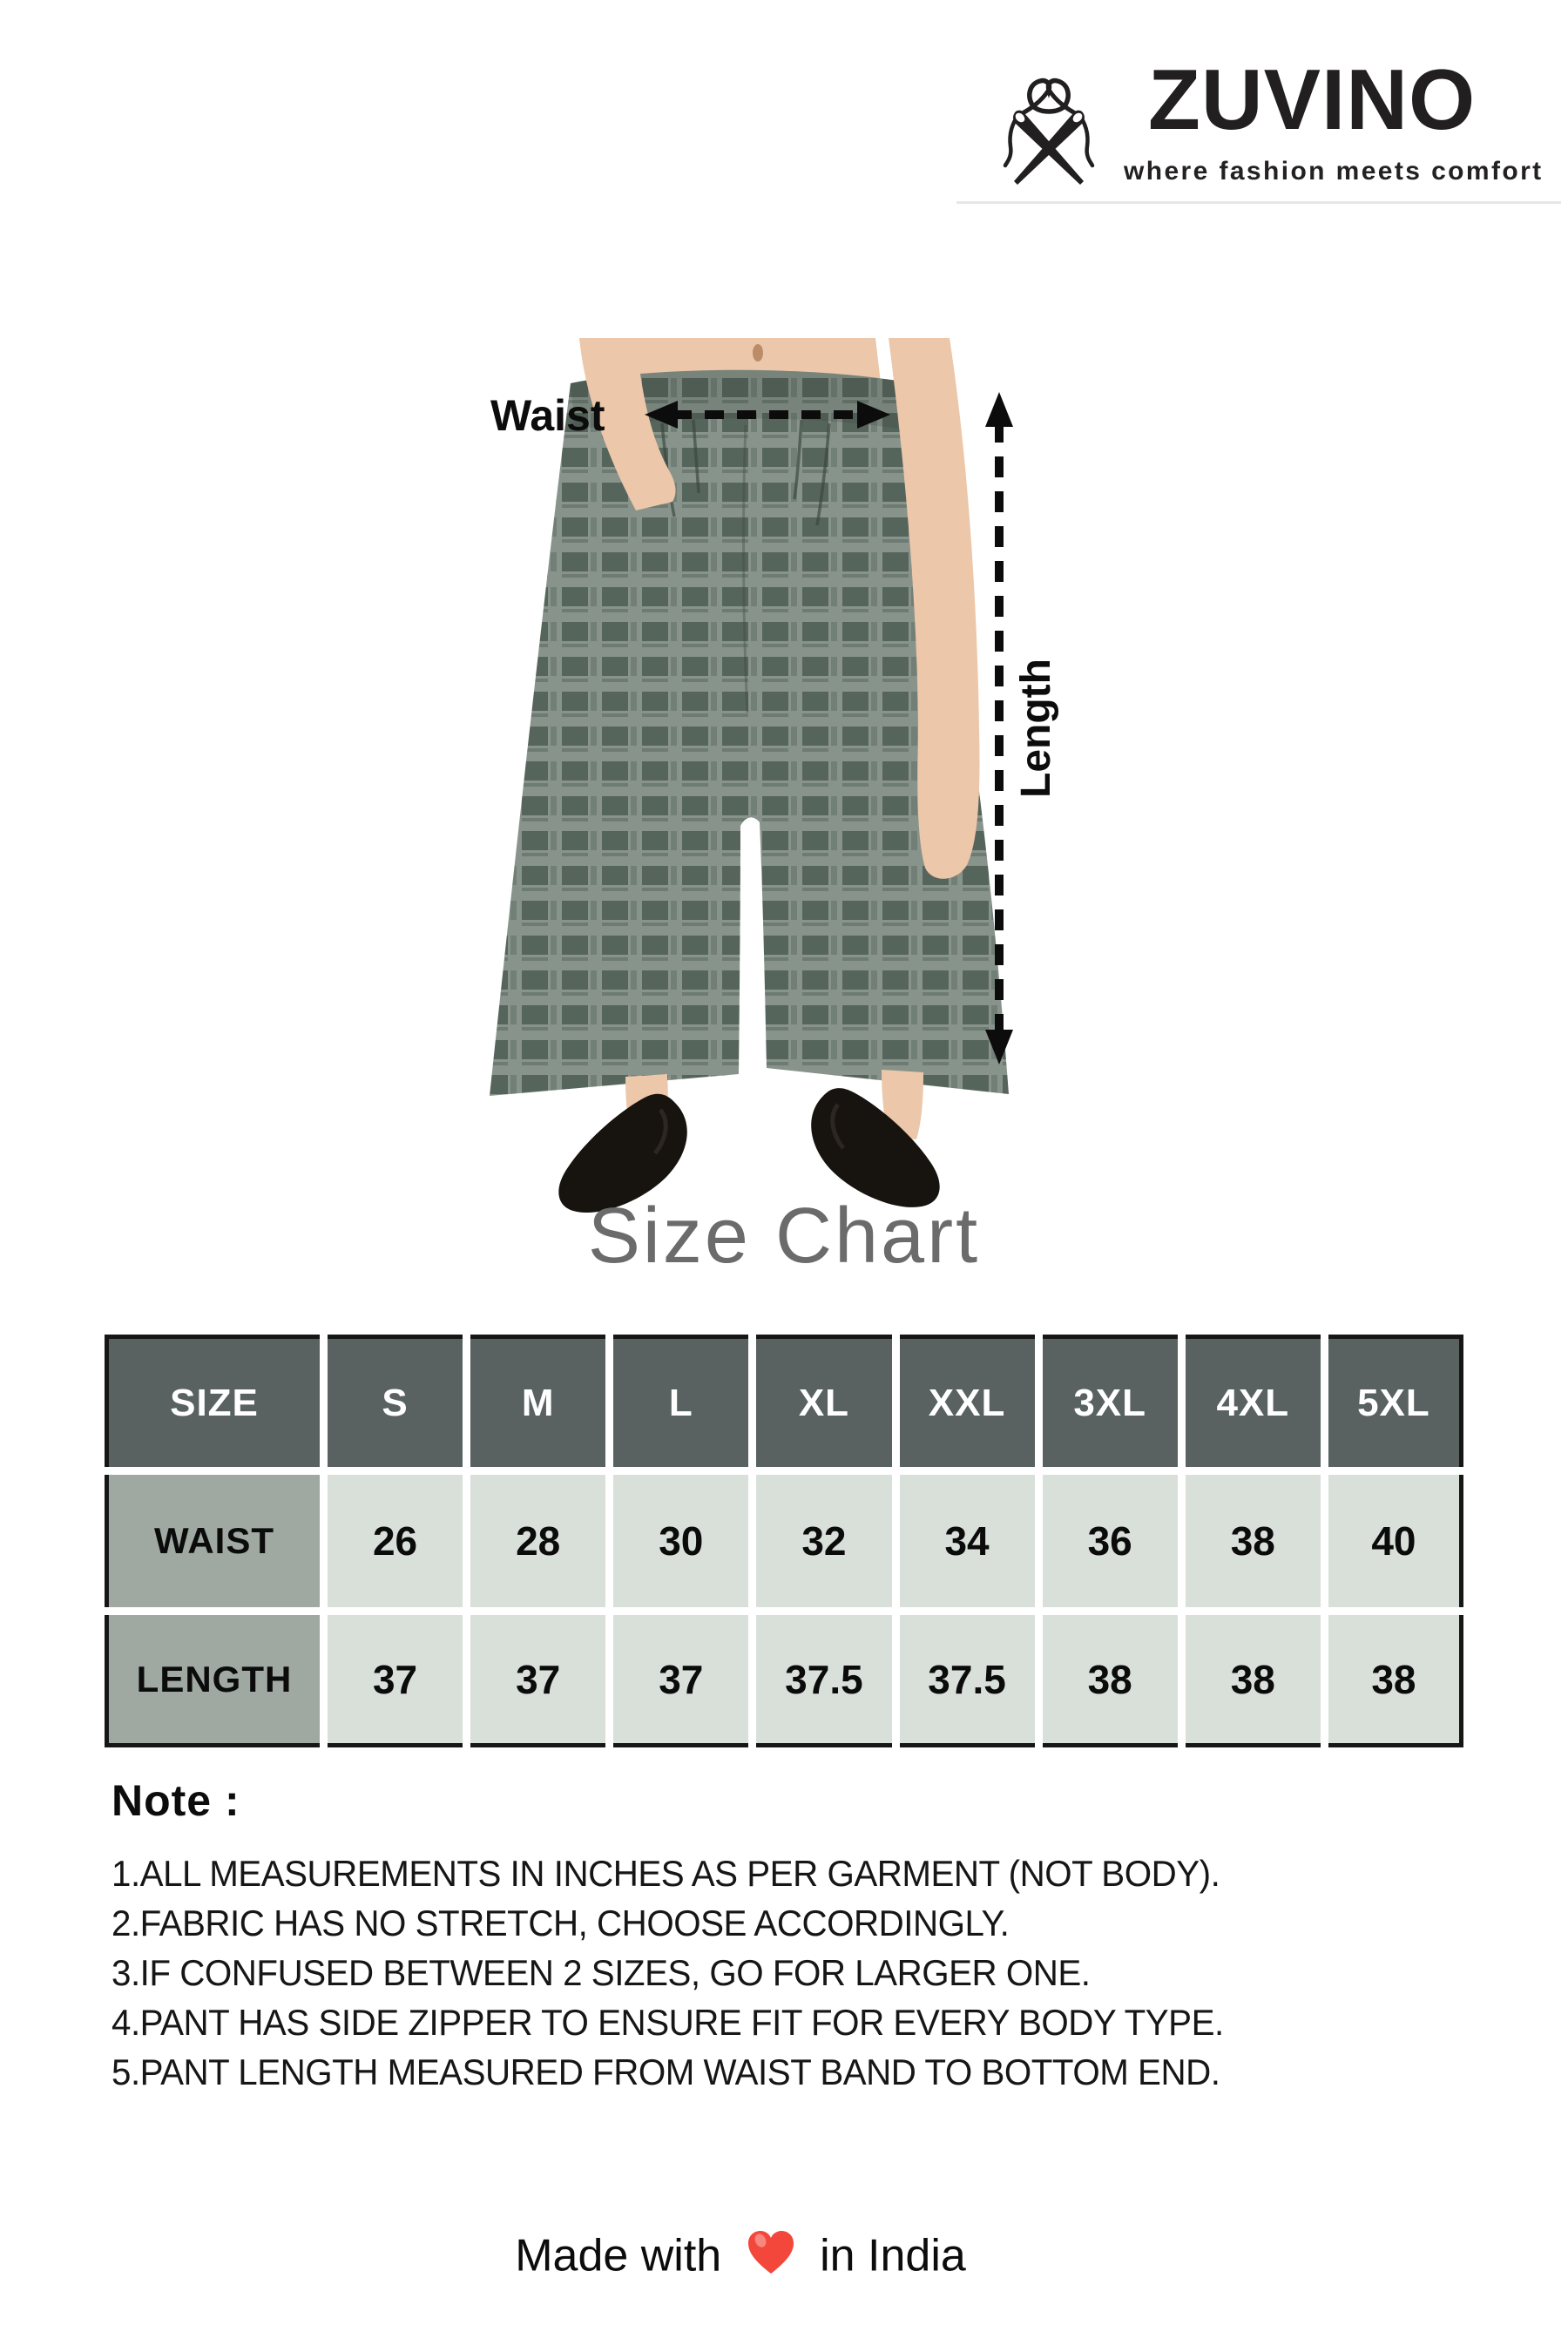  I want to click on table-header-m: M, so click(538, 1401).